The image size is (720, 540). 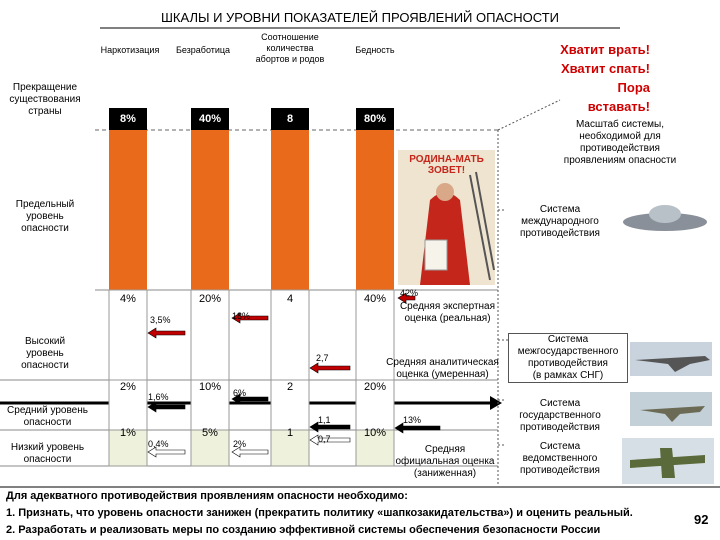 What do you see at coordinates (158, 397) in the screenshot?
I see `marker-label: 1,6%` at bounding box center [158, 397].